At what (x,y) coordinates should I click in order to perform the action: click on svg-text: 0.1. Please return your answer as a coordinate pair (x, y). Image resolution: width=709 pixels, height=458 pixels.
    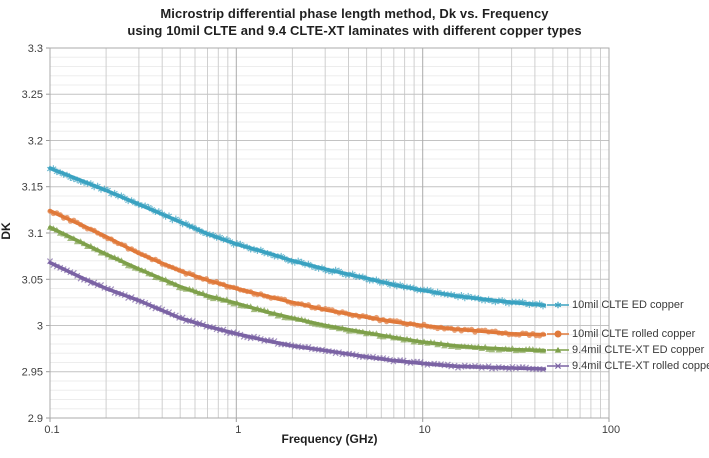
    Looking at the image, I should click on (51, 430).